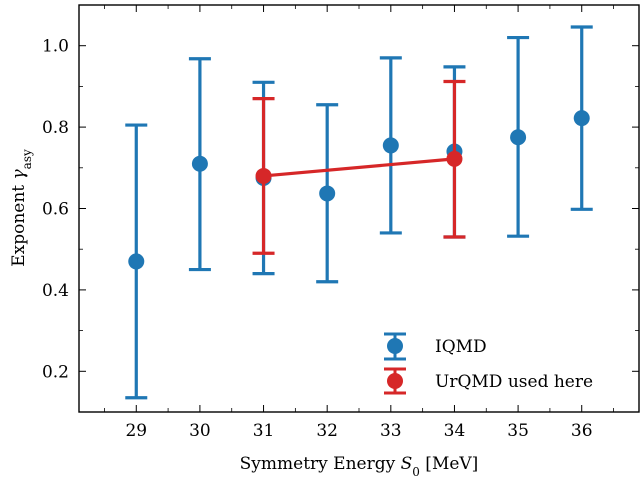  Describe the element at coordinates (55, 128) in the screenshot. I see `y-tick-label: 0.8` at that location.